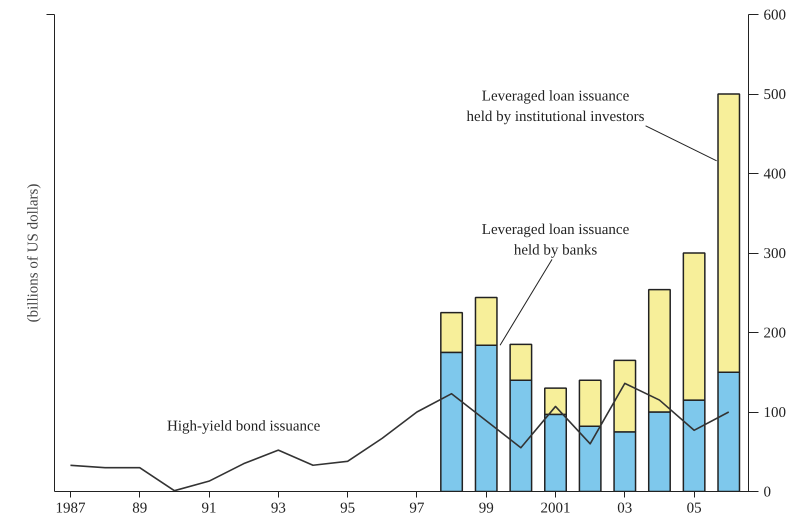 The image size is (789, 525). I want to click on y-tick-label: 400, so click(775, 174).